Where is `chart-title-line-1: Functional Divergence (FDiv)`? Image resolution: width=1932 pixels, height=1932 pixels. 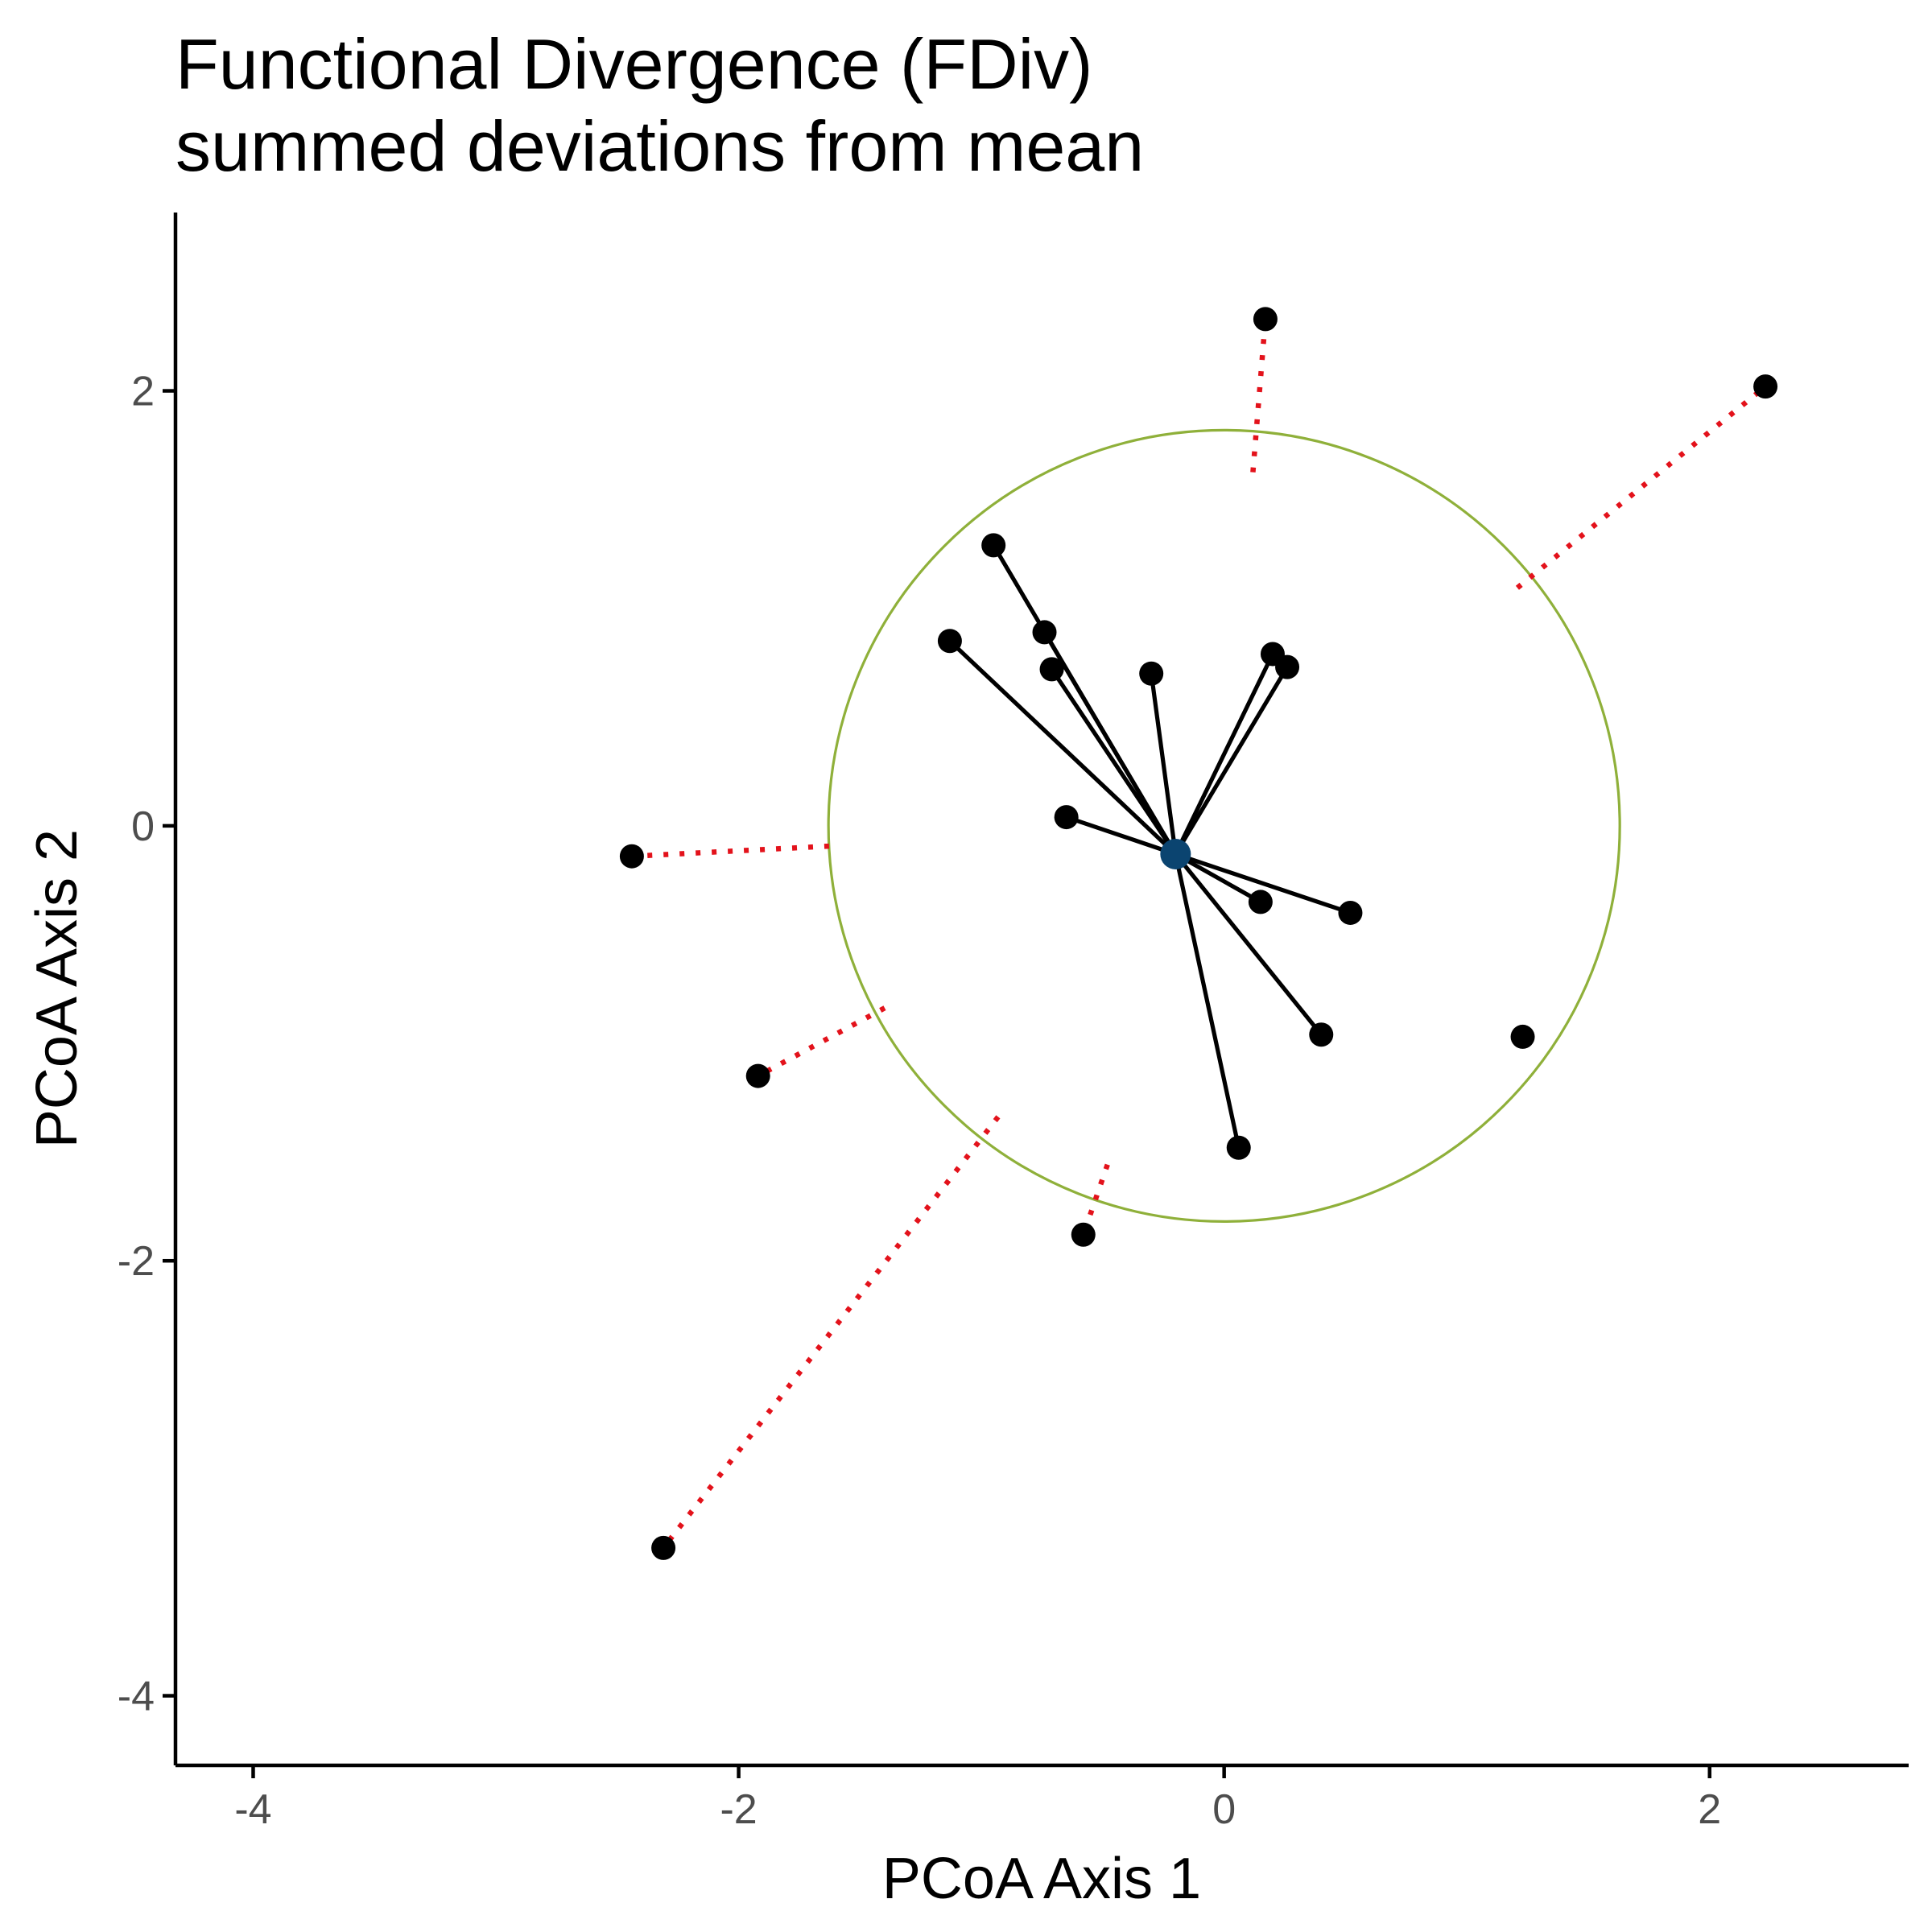 chart-title-line-1: Functional Divergence (FDiv) is located at coordinates (634, 64).